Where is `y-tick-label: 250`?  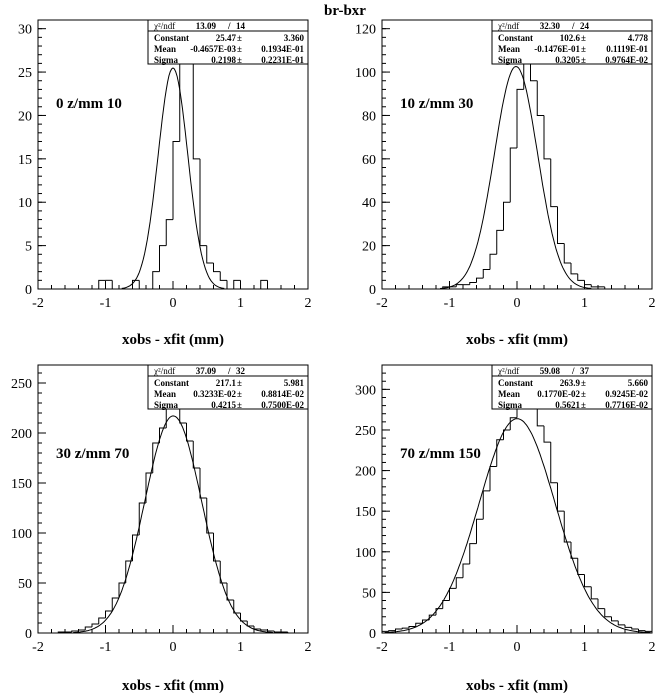 y-tick-label: 250 is located at coordinates (365, 431).